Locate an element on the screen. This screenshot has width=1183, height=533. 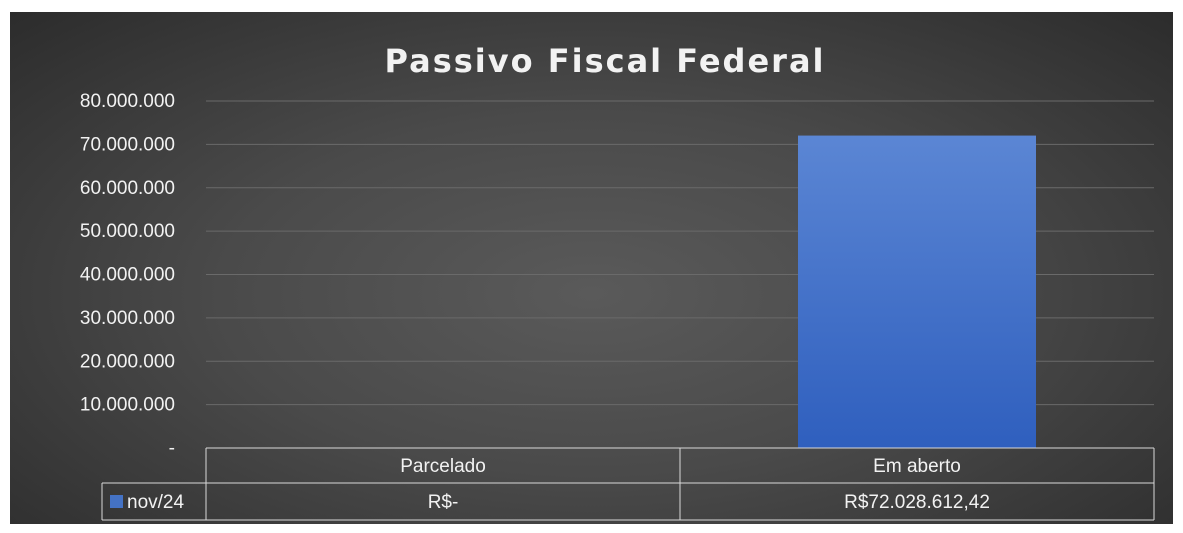
chart-title: Passivo Fiscal Federal is located at coordinates (605, 61).